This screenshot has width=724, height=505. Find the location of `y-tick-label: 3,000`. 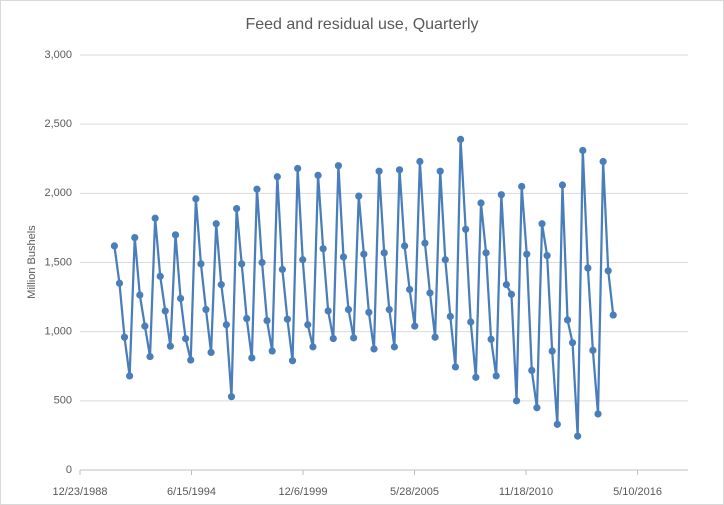

y-tick-label: 3,000 is located at coordinates (58, 55).